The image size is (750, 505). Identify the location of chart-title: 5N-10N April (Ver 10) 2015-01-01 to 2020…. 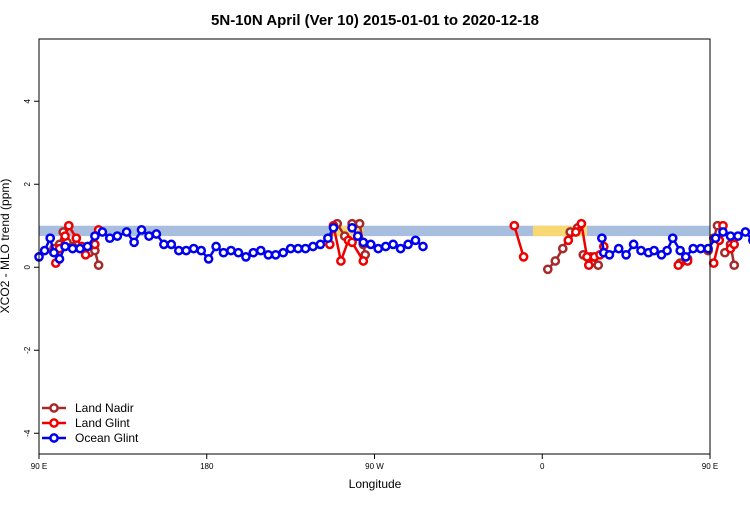
(375, 20).